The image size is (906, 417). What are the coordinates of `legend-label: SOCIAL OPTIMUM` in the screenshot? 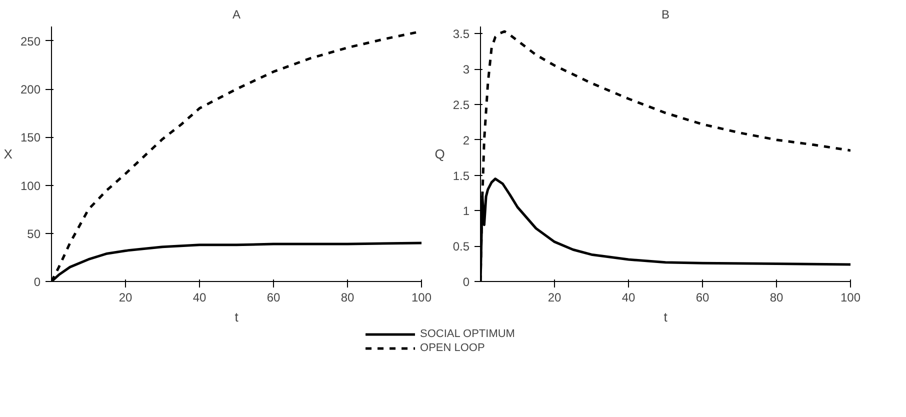 It's located at (467, 334).